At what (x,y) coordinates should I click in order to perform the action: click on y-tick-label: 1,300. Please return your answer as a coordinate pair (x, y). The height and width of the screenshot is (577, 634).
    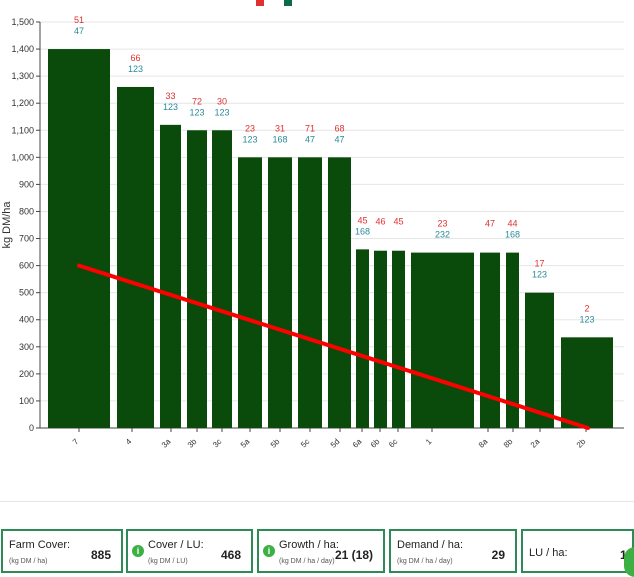
    Looking at the image, I should click on (22, 76).